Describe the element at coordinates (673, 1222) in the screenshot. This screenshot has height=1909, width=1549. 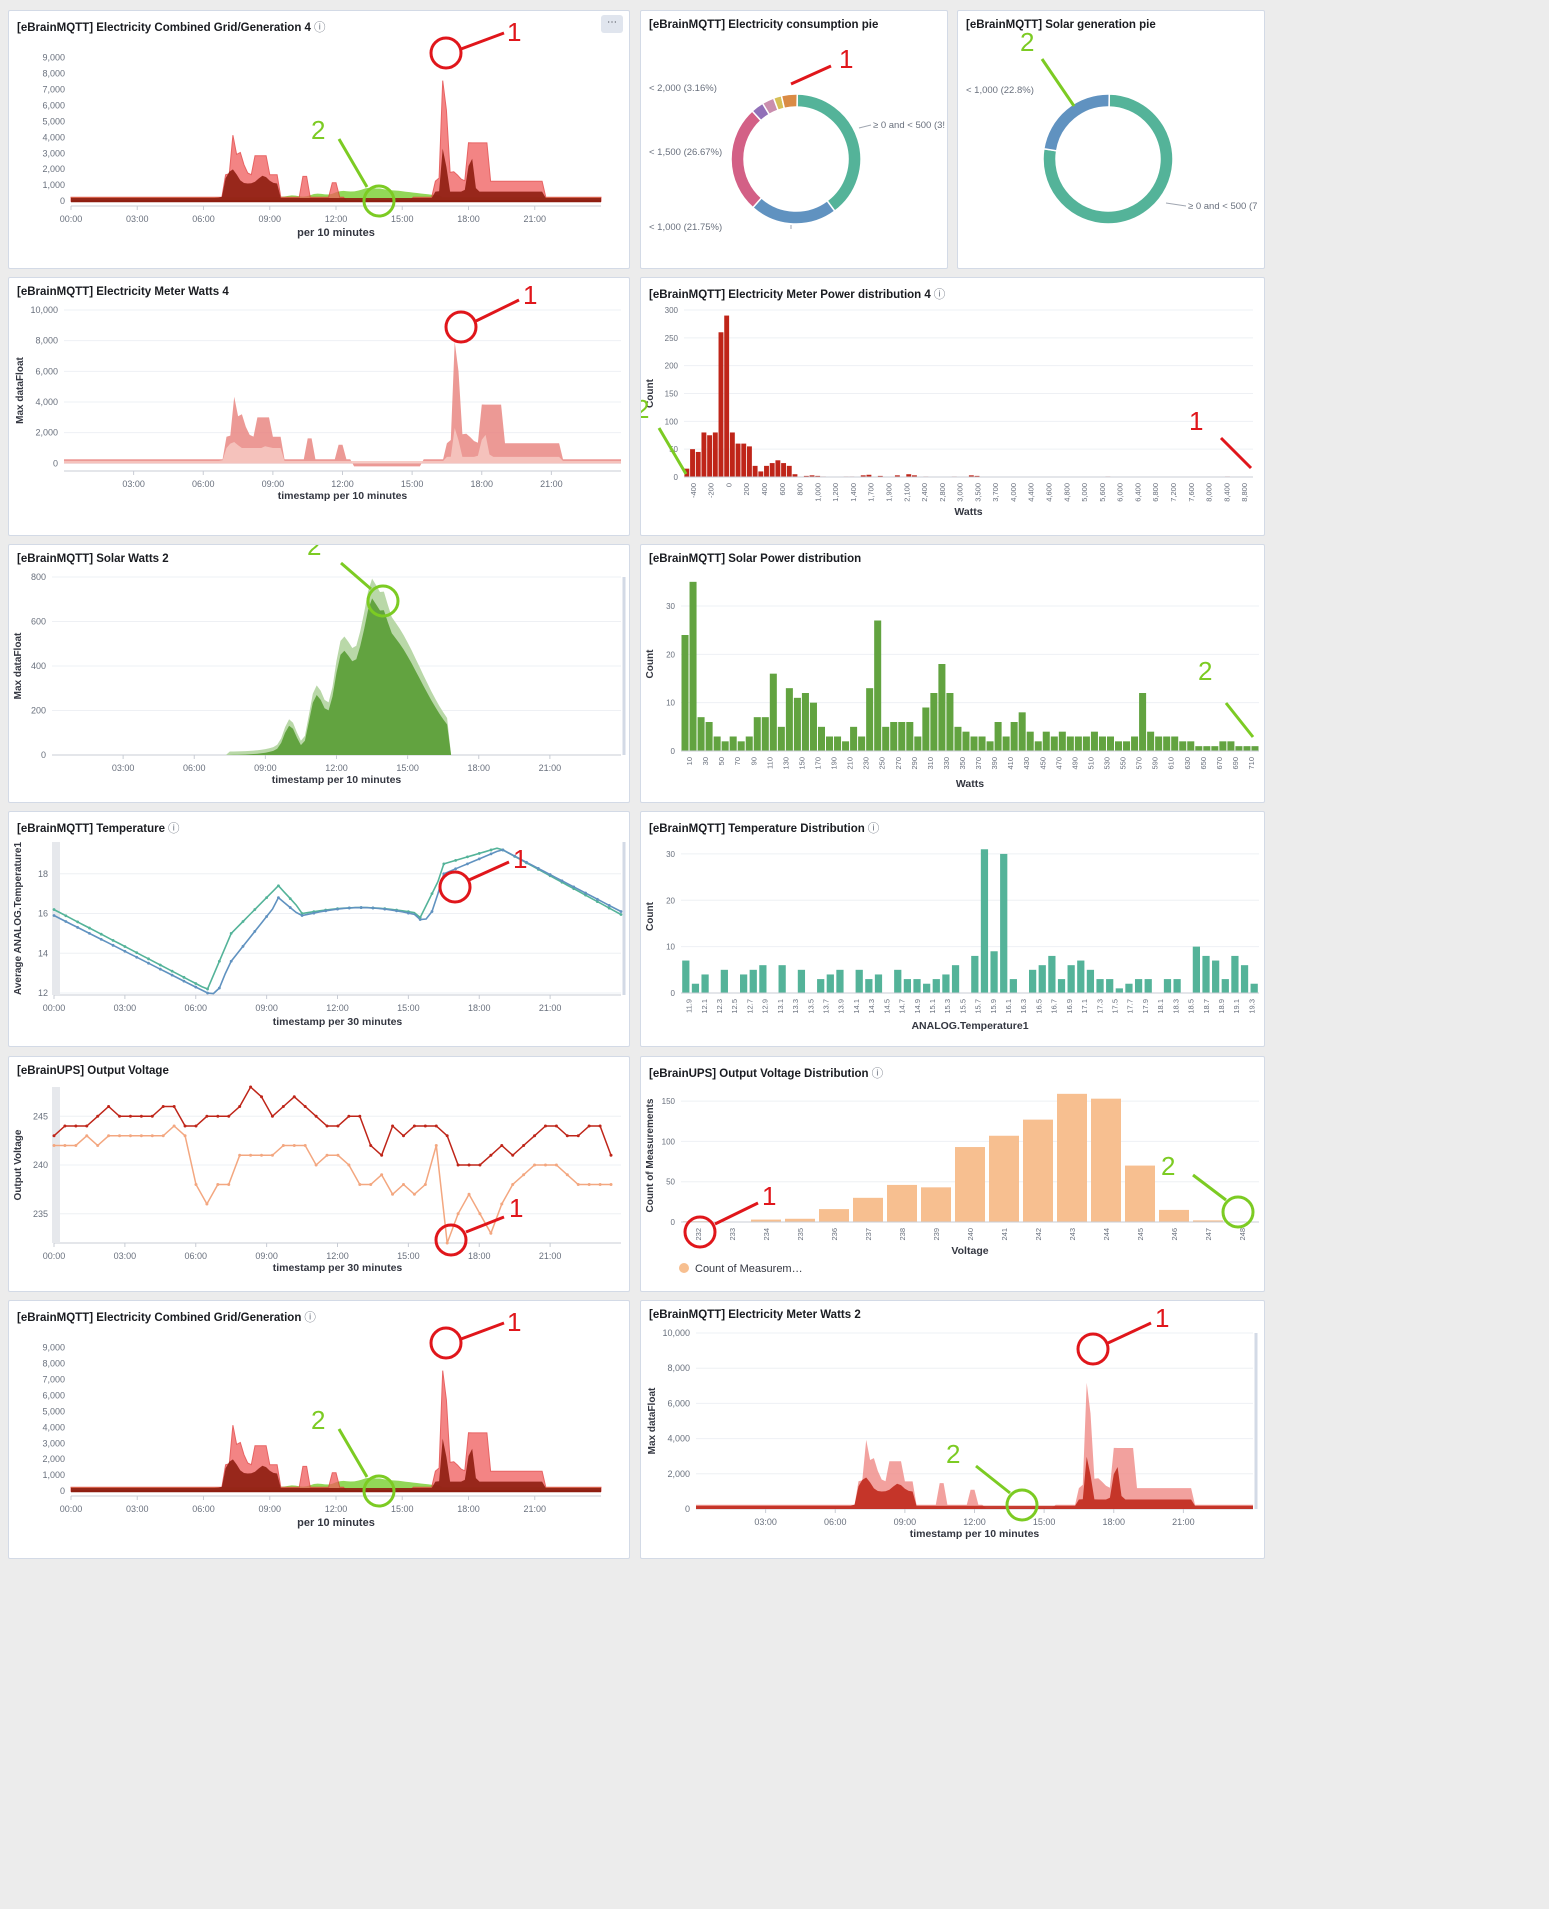
I see `tick-label: 0` at that location.